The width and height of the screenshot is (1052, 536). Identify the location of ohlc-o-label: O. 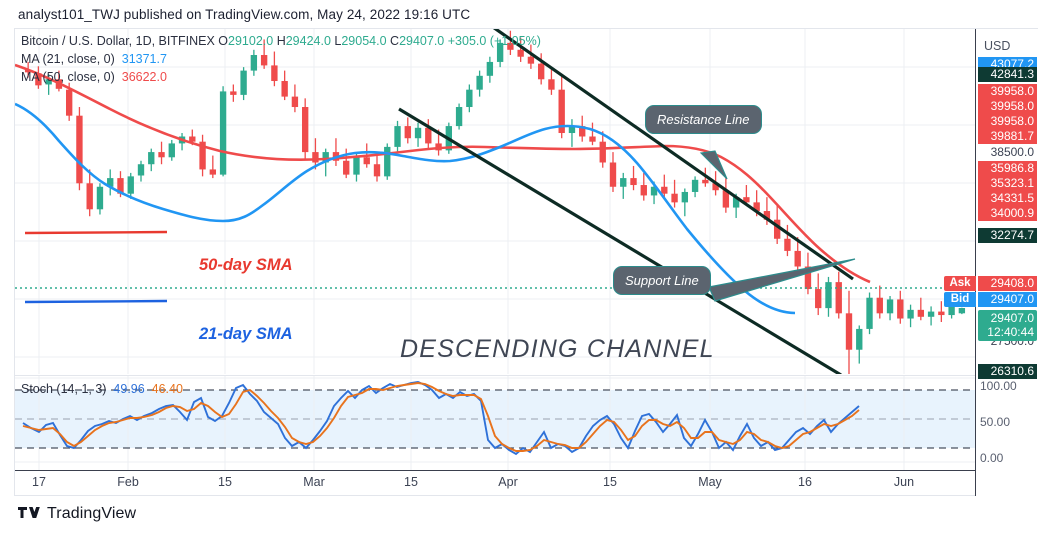
(223, 41).